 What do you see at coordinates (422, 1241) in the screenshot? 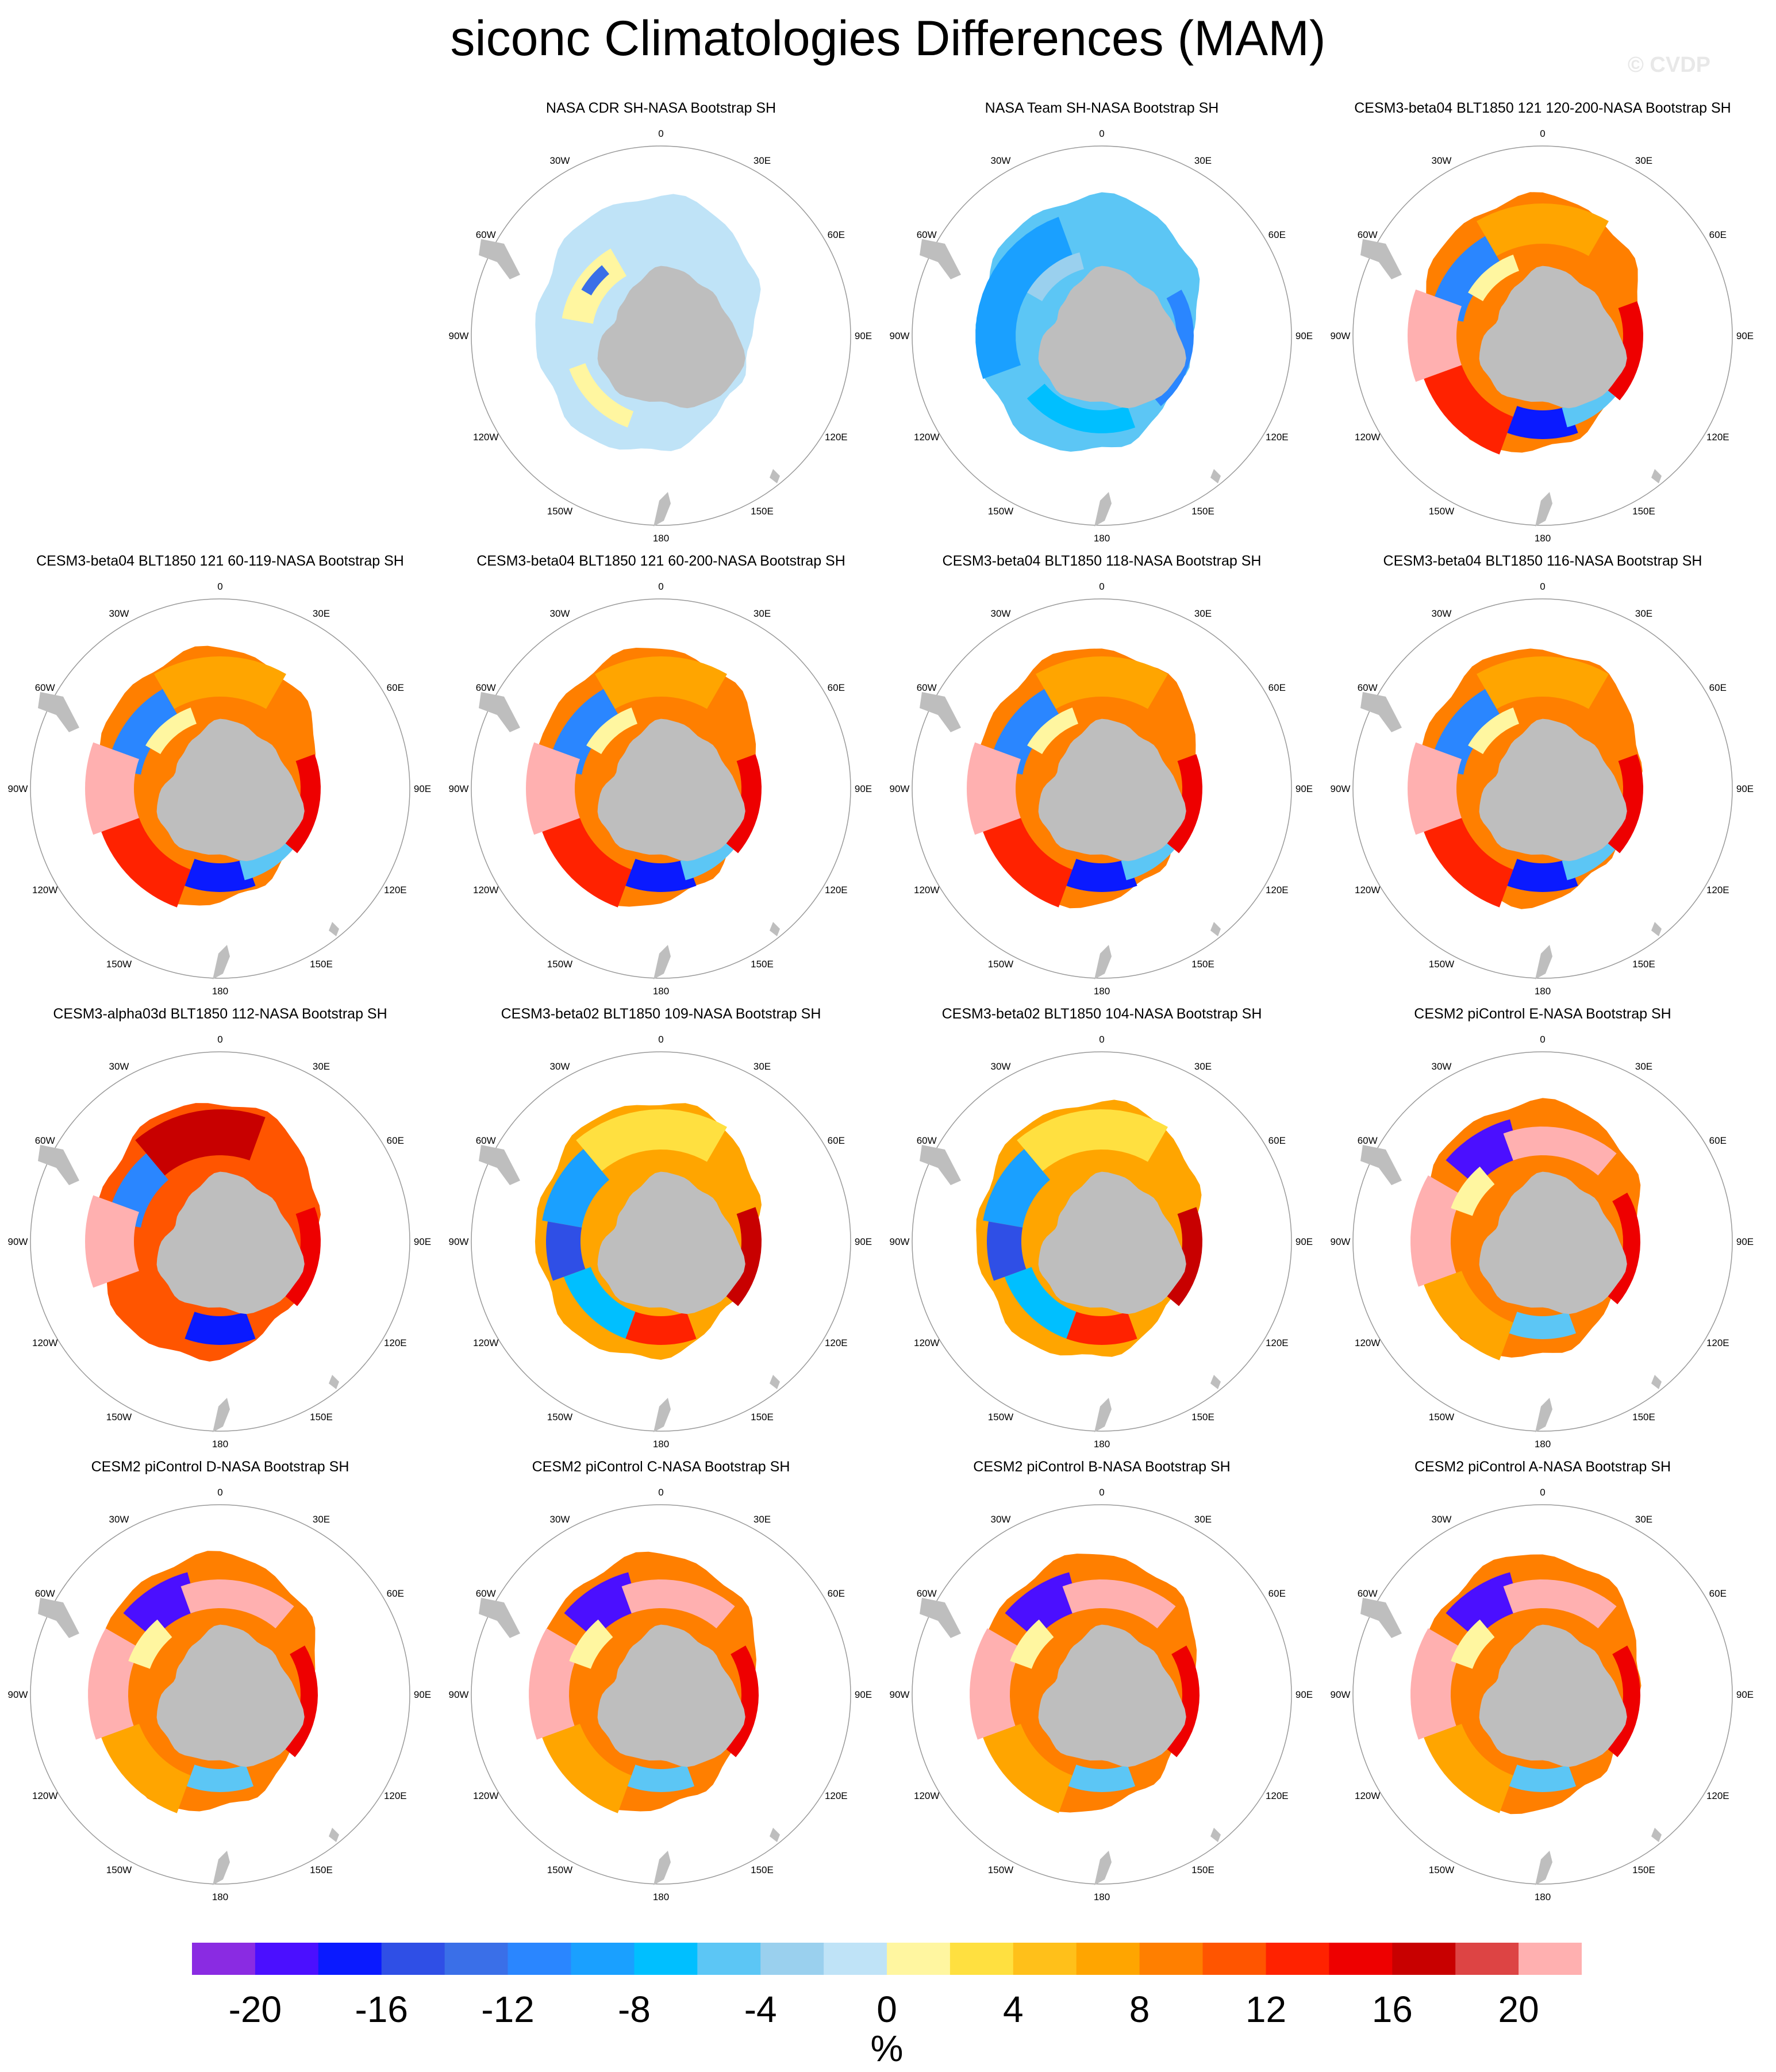
I see `longitude-label: 90E` at bounding box center [422, 1241].